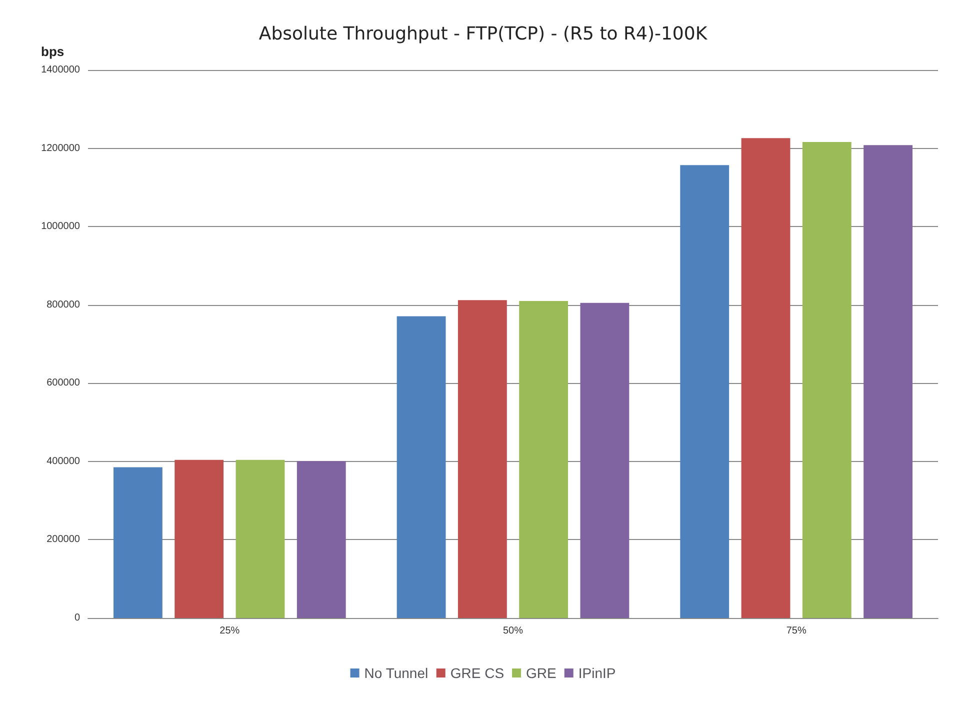  I want to click on y-tick-label: 600000, so click(63, 383).